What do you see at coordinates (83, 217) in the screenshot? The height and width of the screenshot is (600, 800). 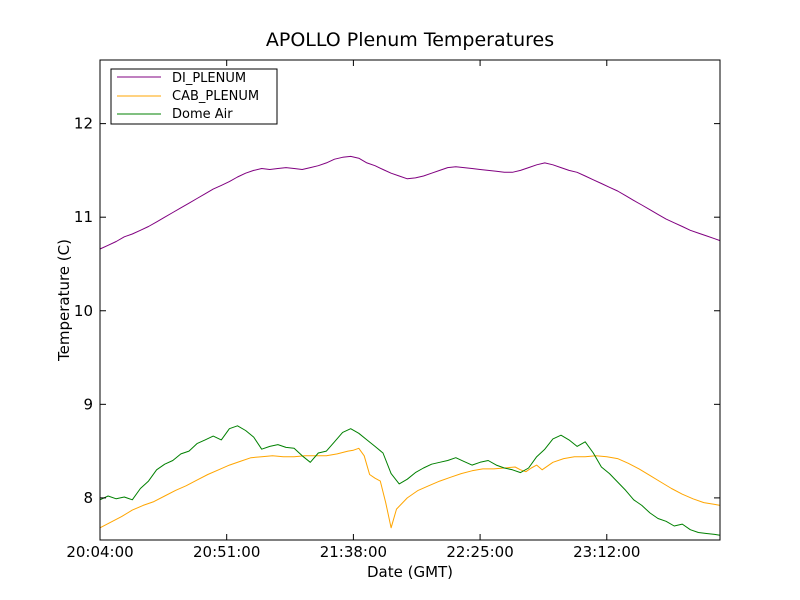 I see `y-tick-label: 11` at bounding box center [83, 217].